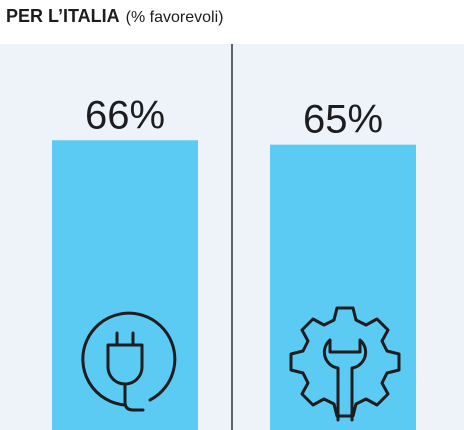 This screenshot has width=464, height=430. I want to click on plug-icon, so click(129, 361).